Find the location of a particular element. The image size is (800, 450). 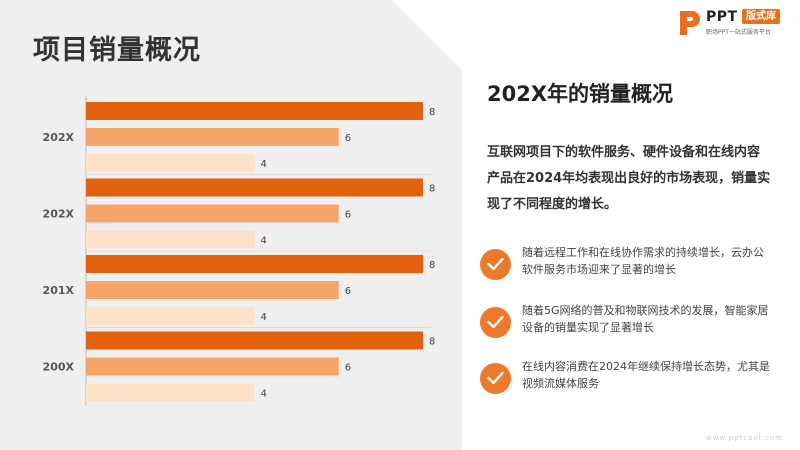

logo-p-icon is located at coordinates (690, 23).